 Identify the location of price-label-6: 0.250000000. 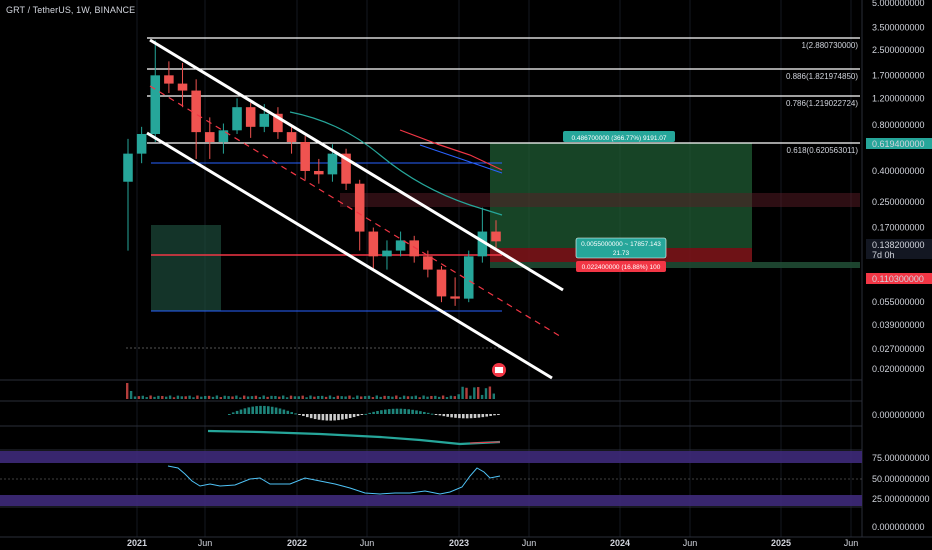
(898, 202).